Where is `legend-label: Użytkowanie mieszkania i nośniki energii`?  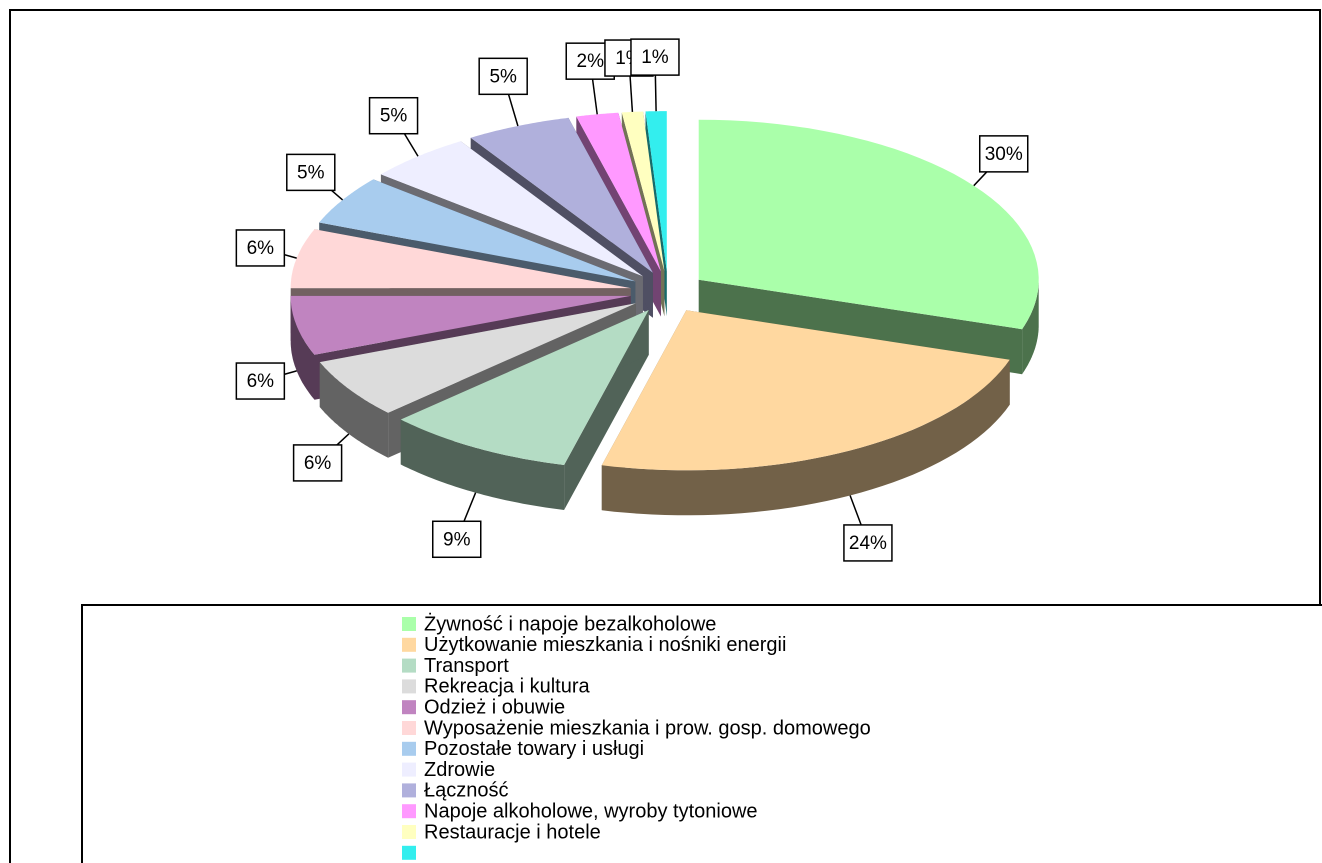 legend-label: Użytkowanie mieszkania i nośniki energii is located at coordinates (605, 645).